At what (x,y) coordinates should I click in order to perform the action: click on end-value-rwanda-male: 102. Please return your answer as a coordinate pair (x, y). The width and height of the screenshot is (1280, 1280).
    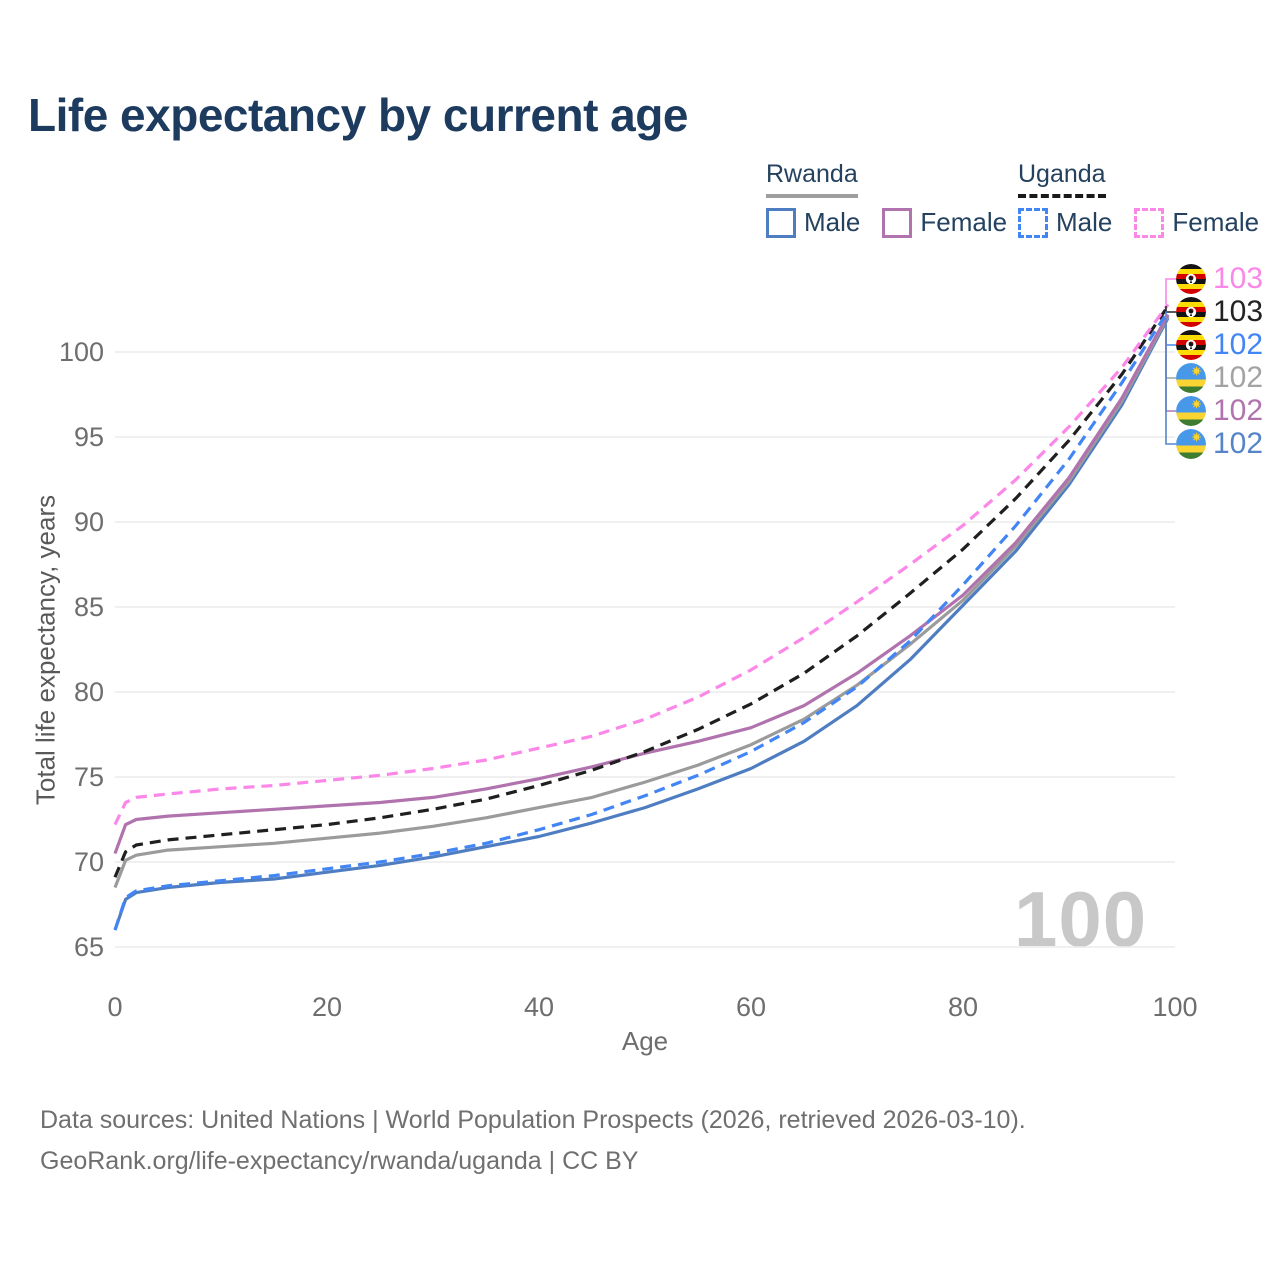
    Looking at the image, I should click on (1238, 443).